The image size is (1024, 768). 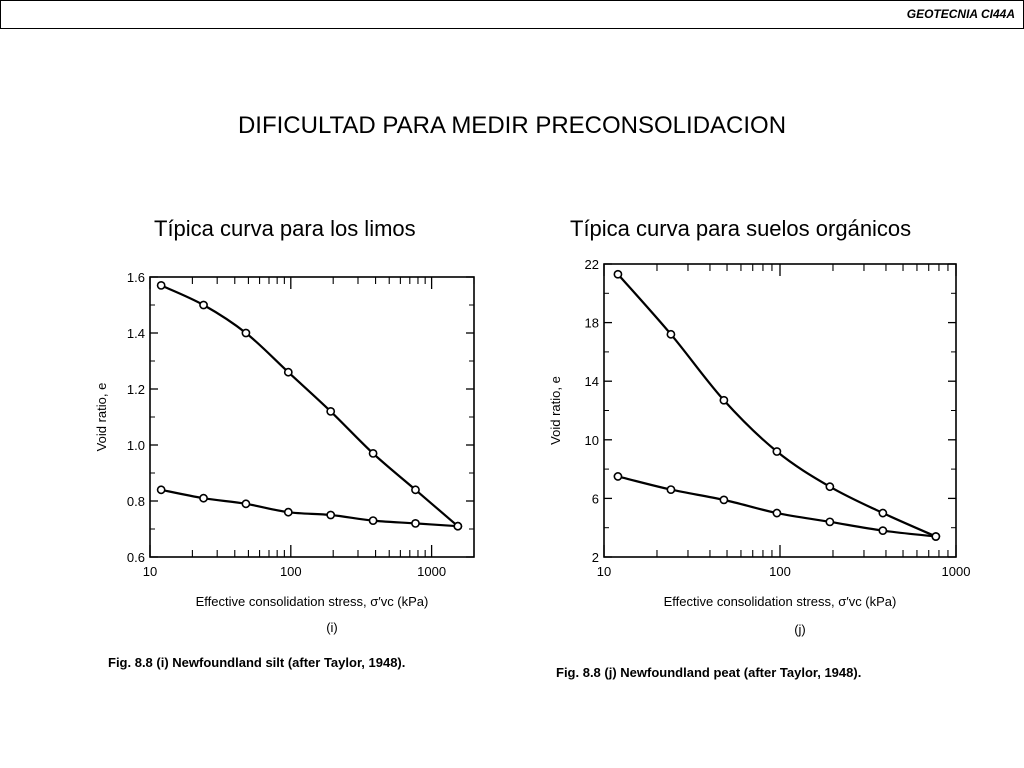 What do you see at coordinates (136, 501) in the screenshot?
I see `y-tick-label: 0.8` at bounding box center [136, 501].